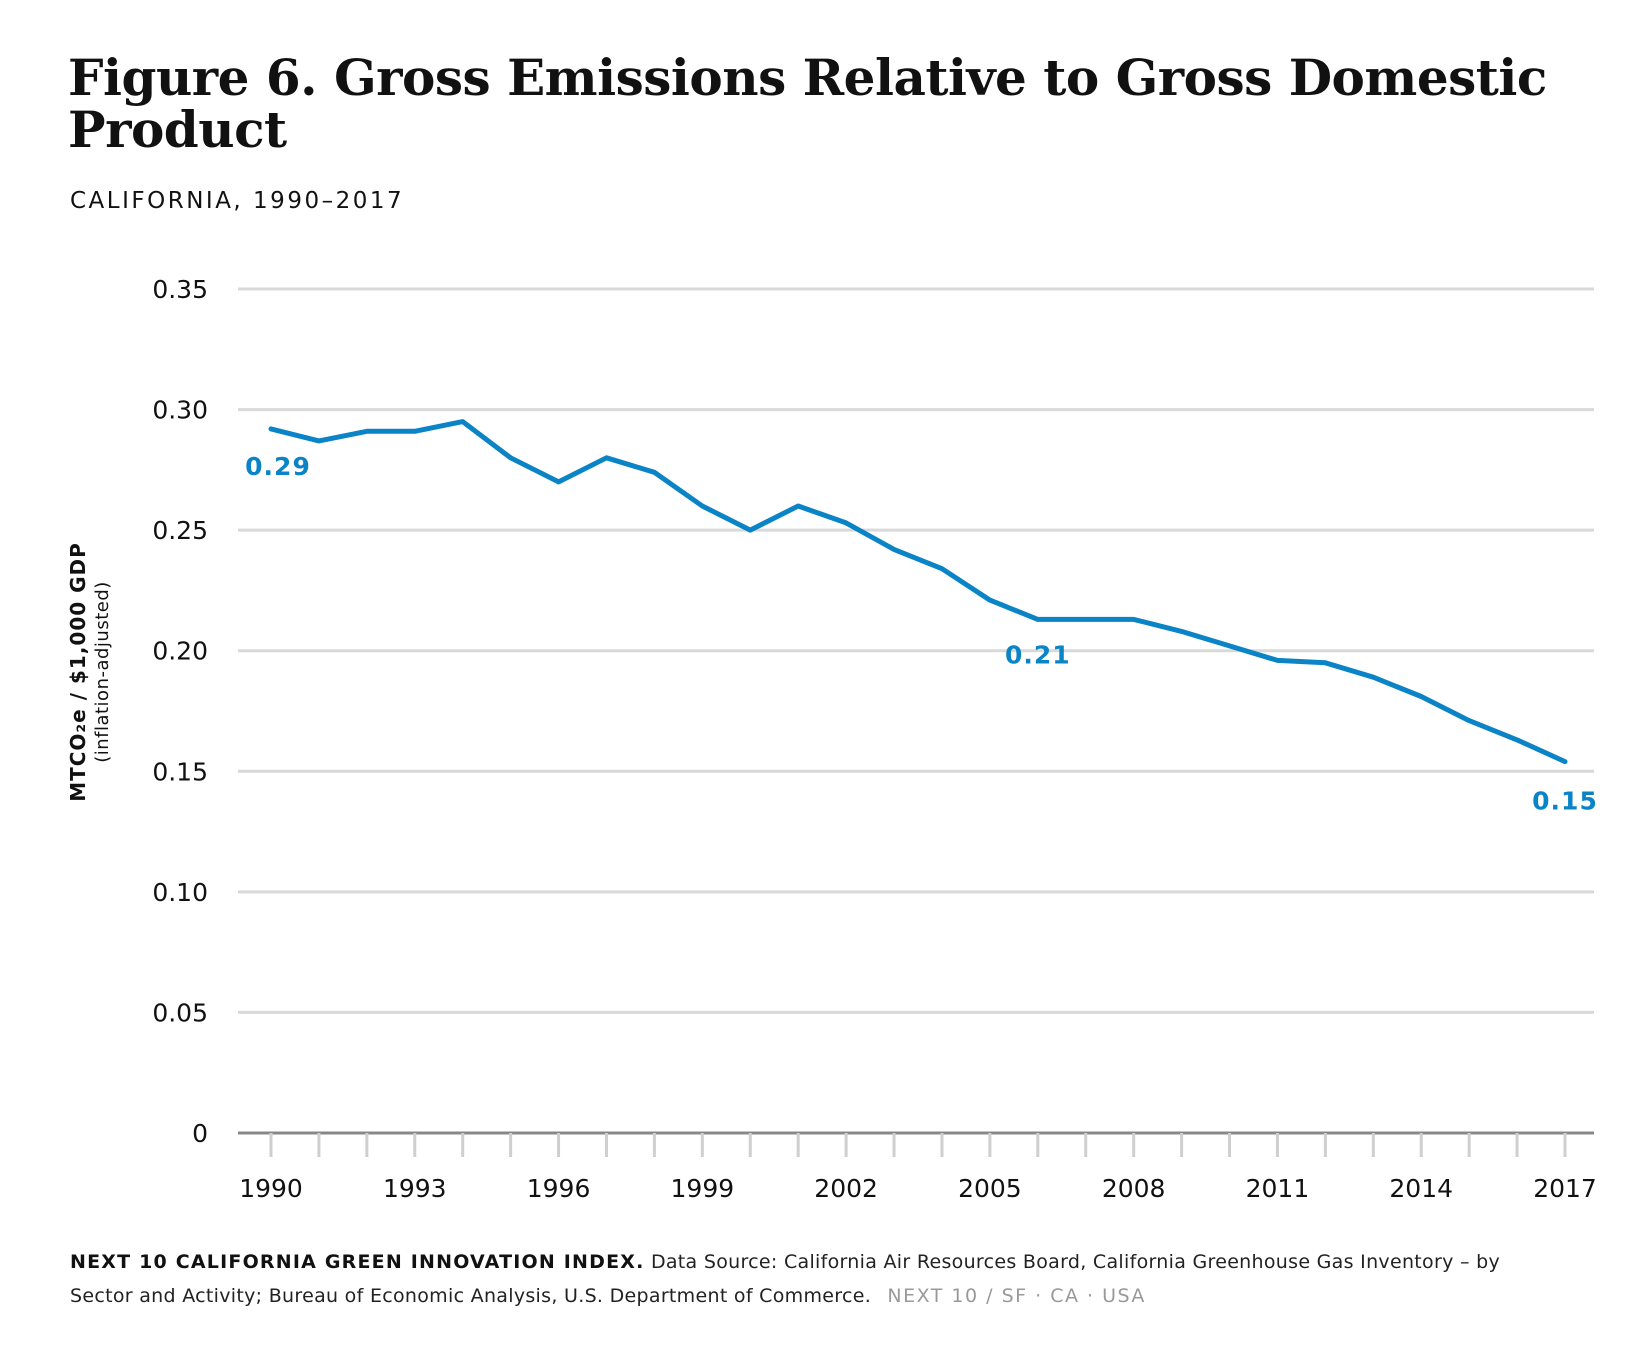 This screenshot has height=1351, width=1651. Describe the element at coordinates (180, 530) in the screenshot. I see `y-tick-label: 0.25` at that location.